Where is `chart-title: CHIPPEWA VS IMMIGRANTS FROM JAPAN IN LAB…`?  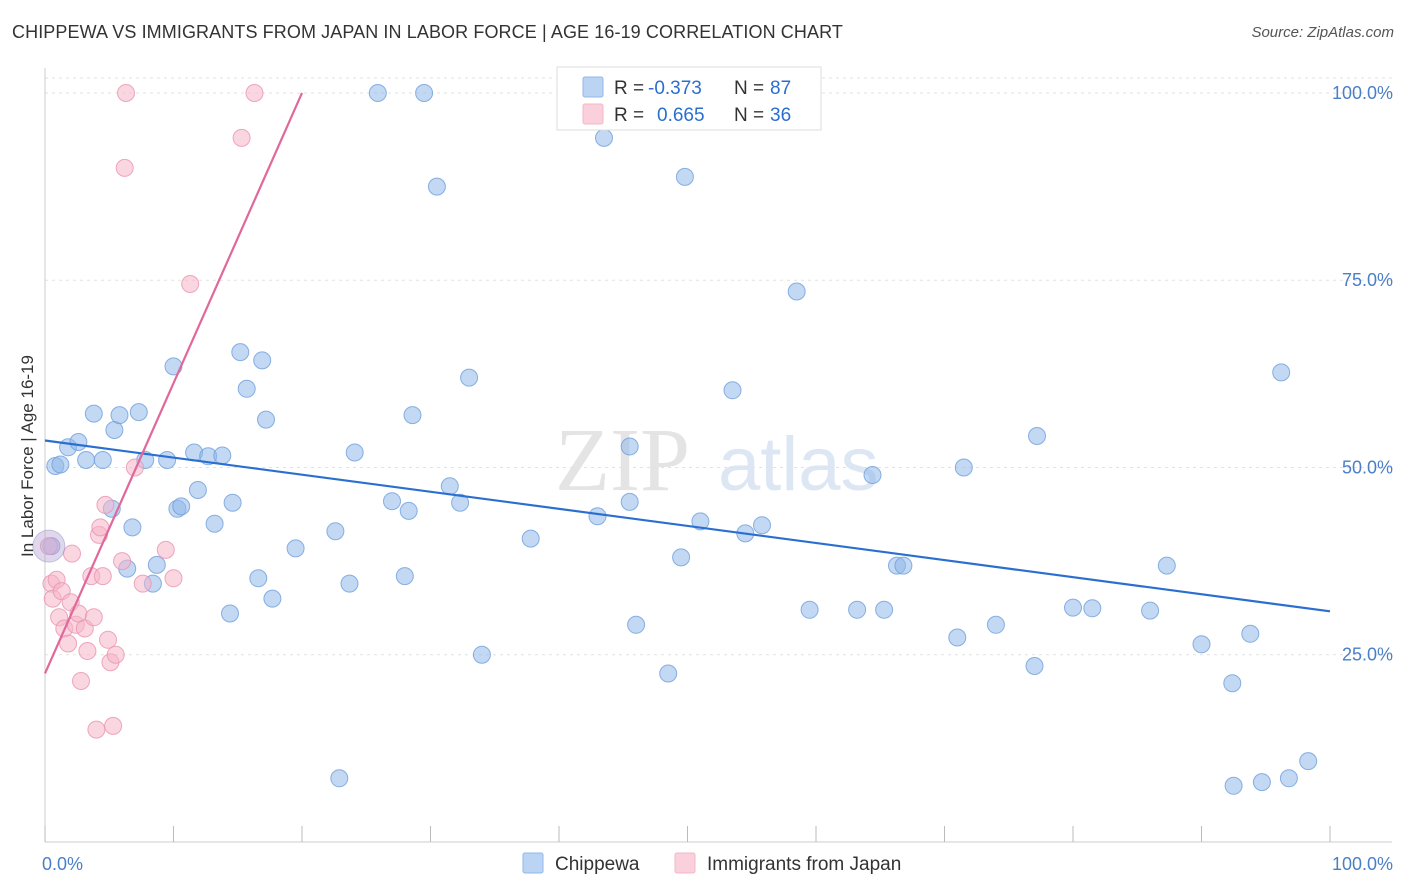
chart-title: CHIPPEWA VS IMMIGRANTS FROM JAPAN IN LAB… is located at coordinates (427, 32).